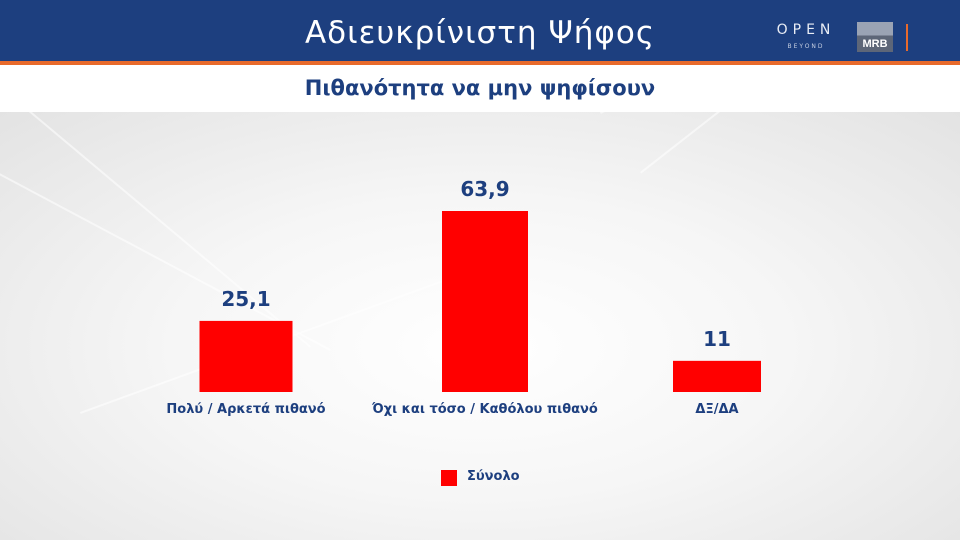 This screenshot has height=540, width=960. Describe the element at coordinates (806, 30) in the screenshot. I see `open-logo: OPEN` at that location.